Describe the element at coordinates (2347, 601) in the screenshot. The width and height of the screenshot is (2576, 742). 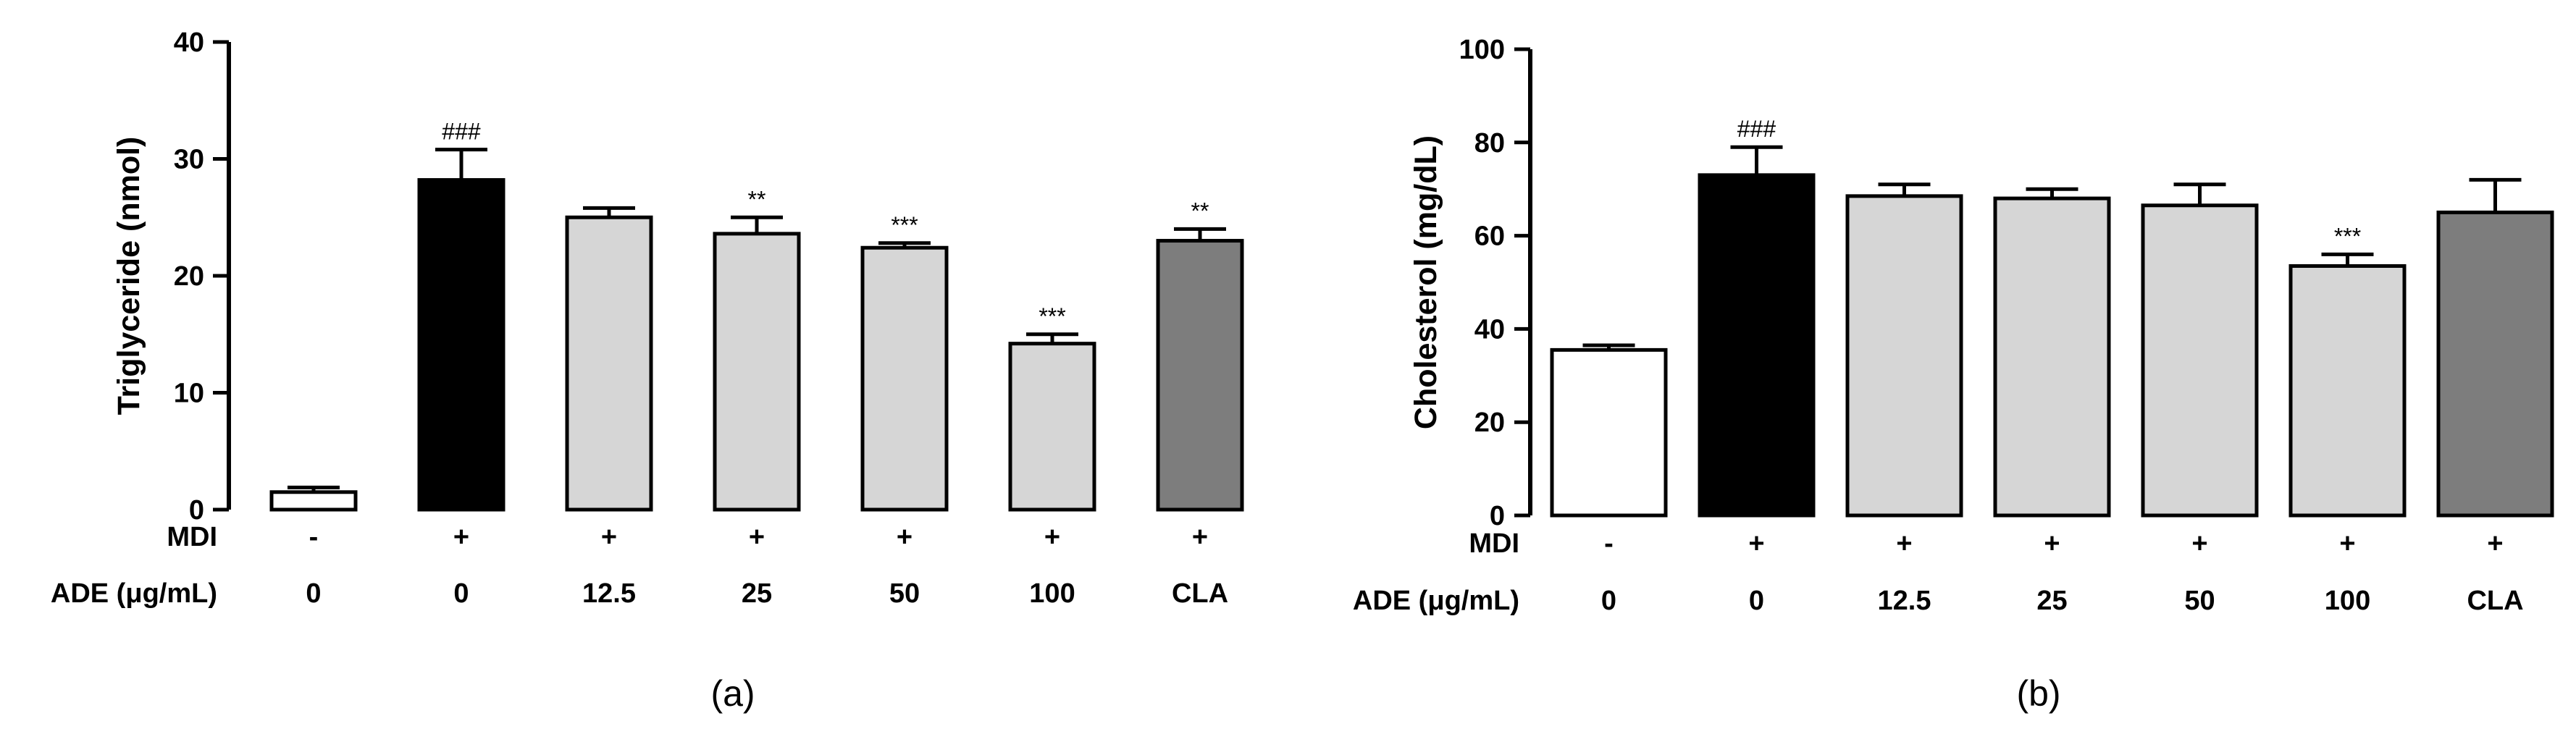
I see `ade-value-b: 100` at that location.